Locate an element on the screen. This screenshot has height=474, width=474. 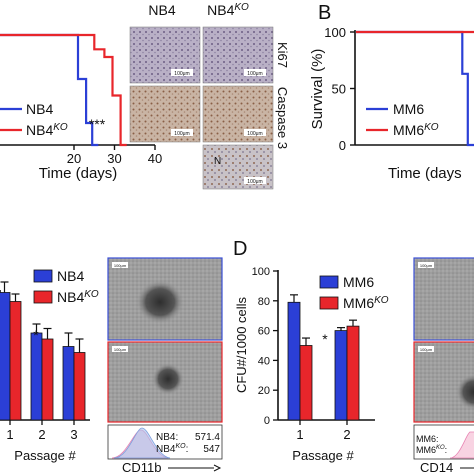
panel-c-colony-images: 100μm 100μm is located at coordinates (165, 340).